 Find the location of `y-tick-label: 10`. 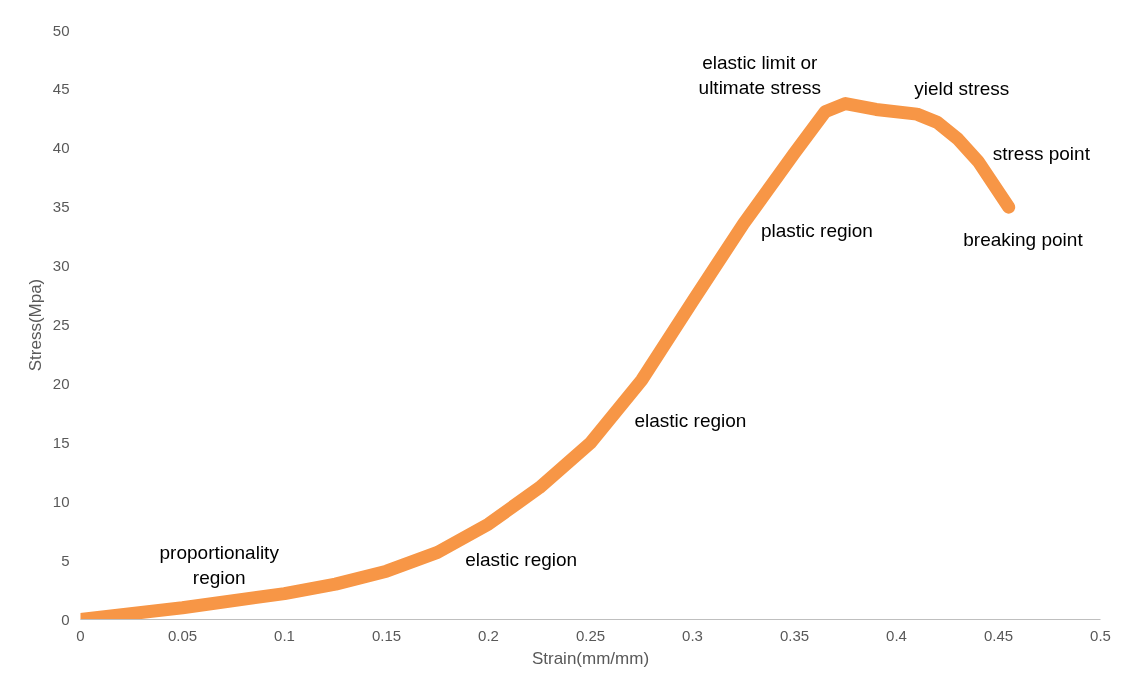

y-tick-label: 10 is located at coordinates (61, 501).